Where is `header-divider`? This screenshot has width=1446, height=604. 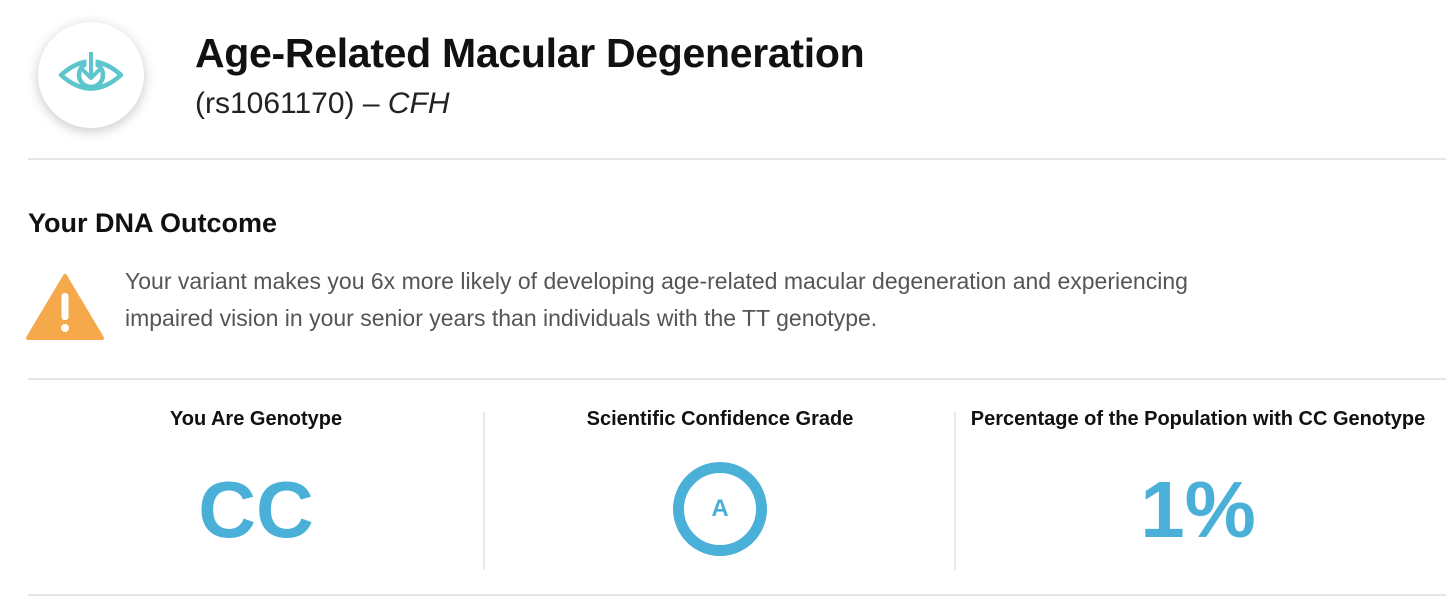 header-divider is located at coordinates (737, 159).